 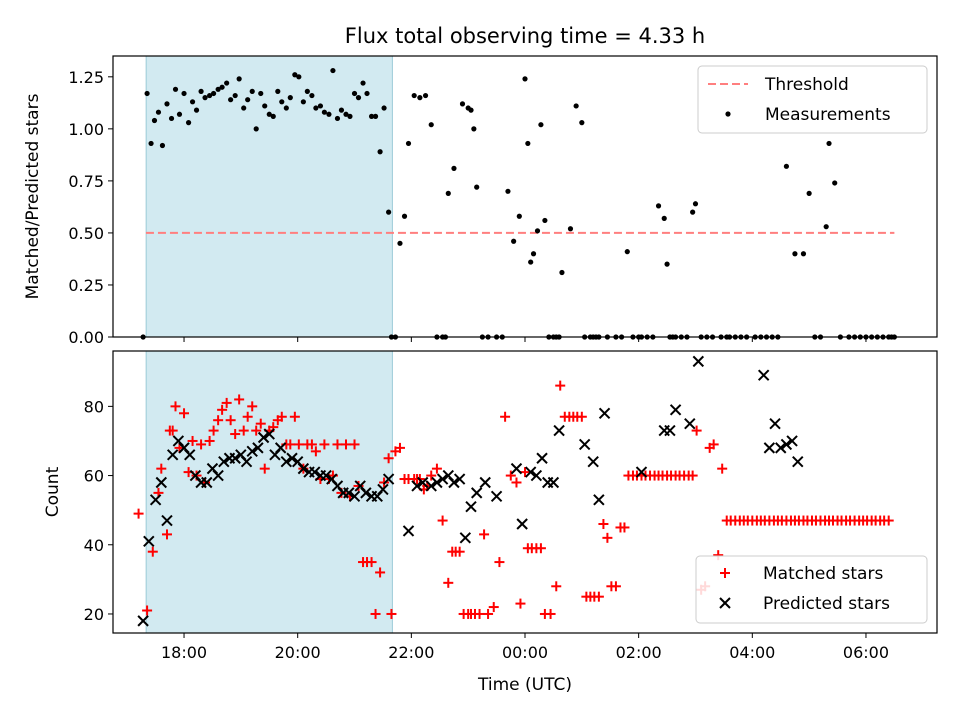 What do you see at coordinates (86, 337) in the screenshot?
I see `y-tick-label: 0.00` at bounding box center [86, 337].